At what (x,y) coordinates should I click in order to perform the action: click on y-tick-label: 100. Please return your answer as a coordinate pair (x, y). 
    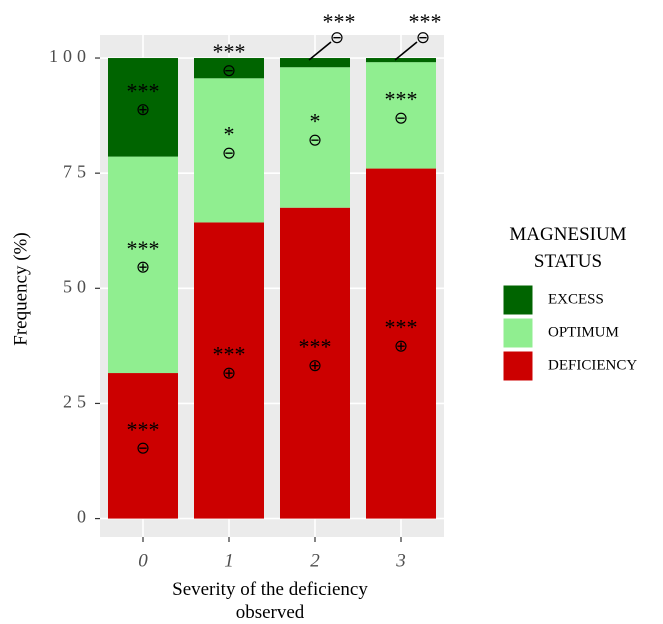
    Looking at the image, I should click on (70, 56).